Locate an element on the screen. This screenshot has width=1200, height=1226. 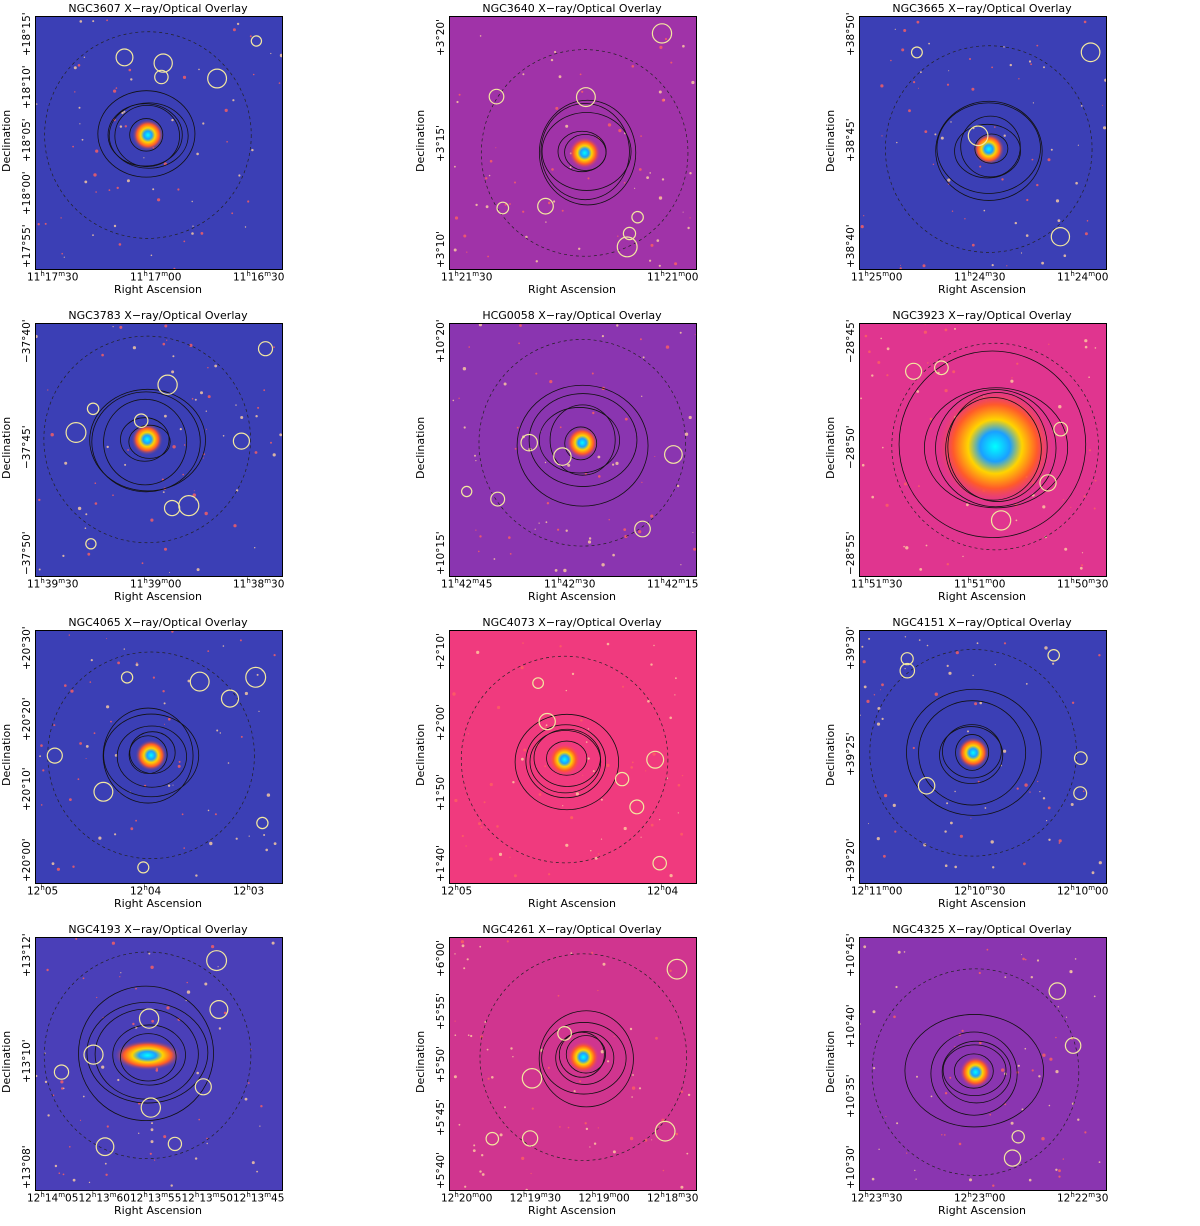
x-tick-label: 11h39m00 is located at coordinates (156, 584).